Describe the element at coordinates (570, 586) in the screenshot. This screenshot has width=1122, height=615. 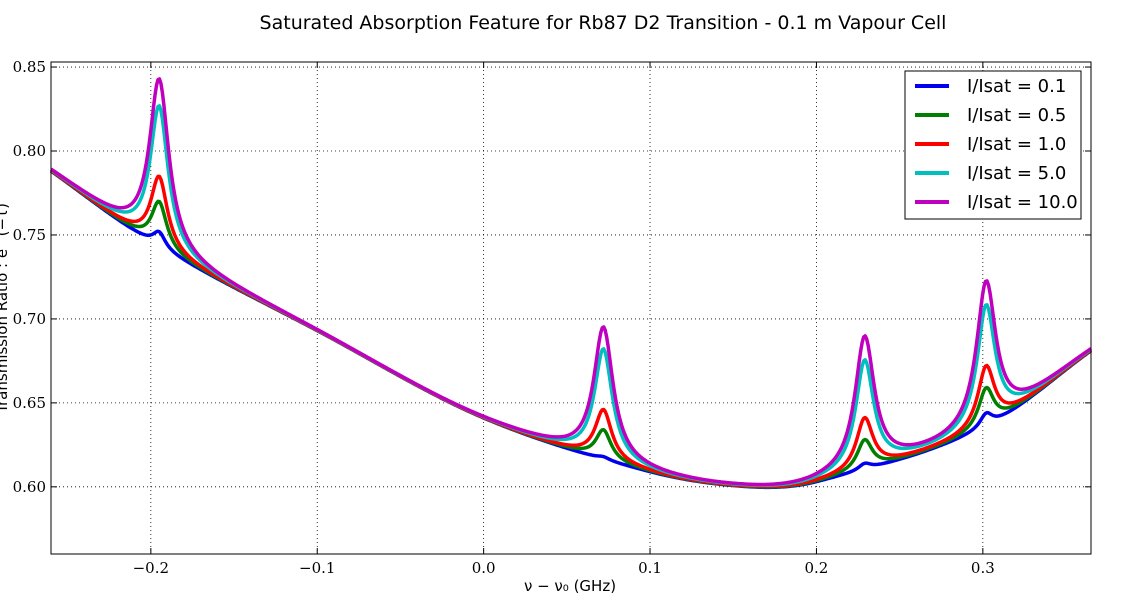
I see `x-axis-label: ν − ν₀ (GHz)` at that location.